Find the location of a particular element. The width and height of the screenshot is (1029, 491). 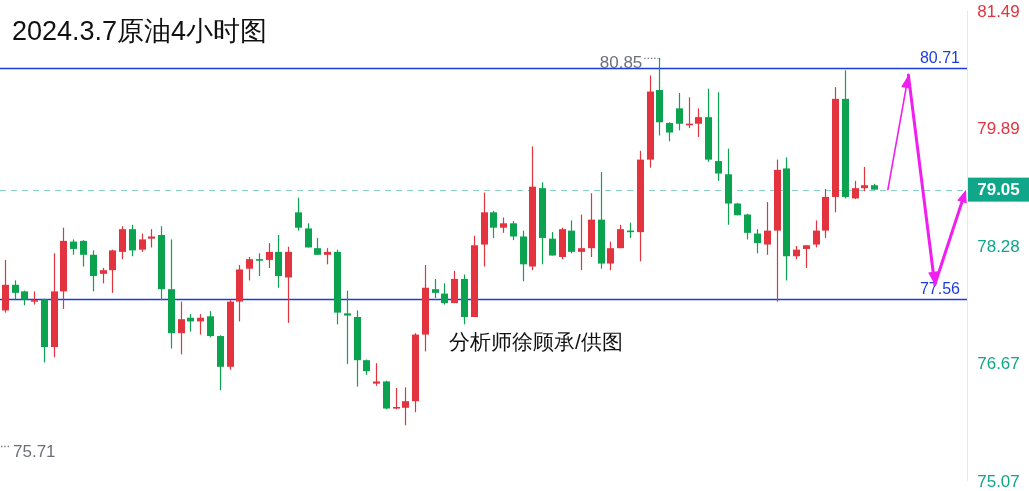

title: 2024.3.7原油4小时图 is located at coordinates (140, 31).